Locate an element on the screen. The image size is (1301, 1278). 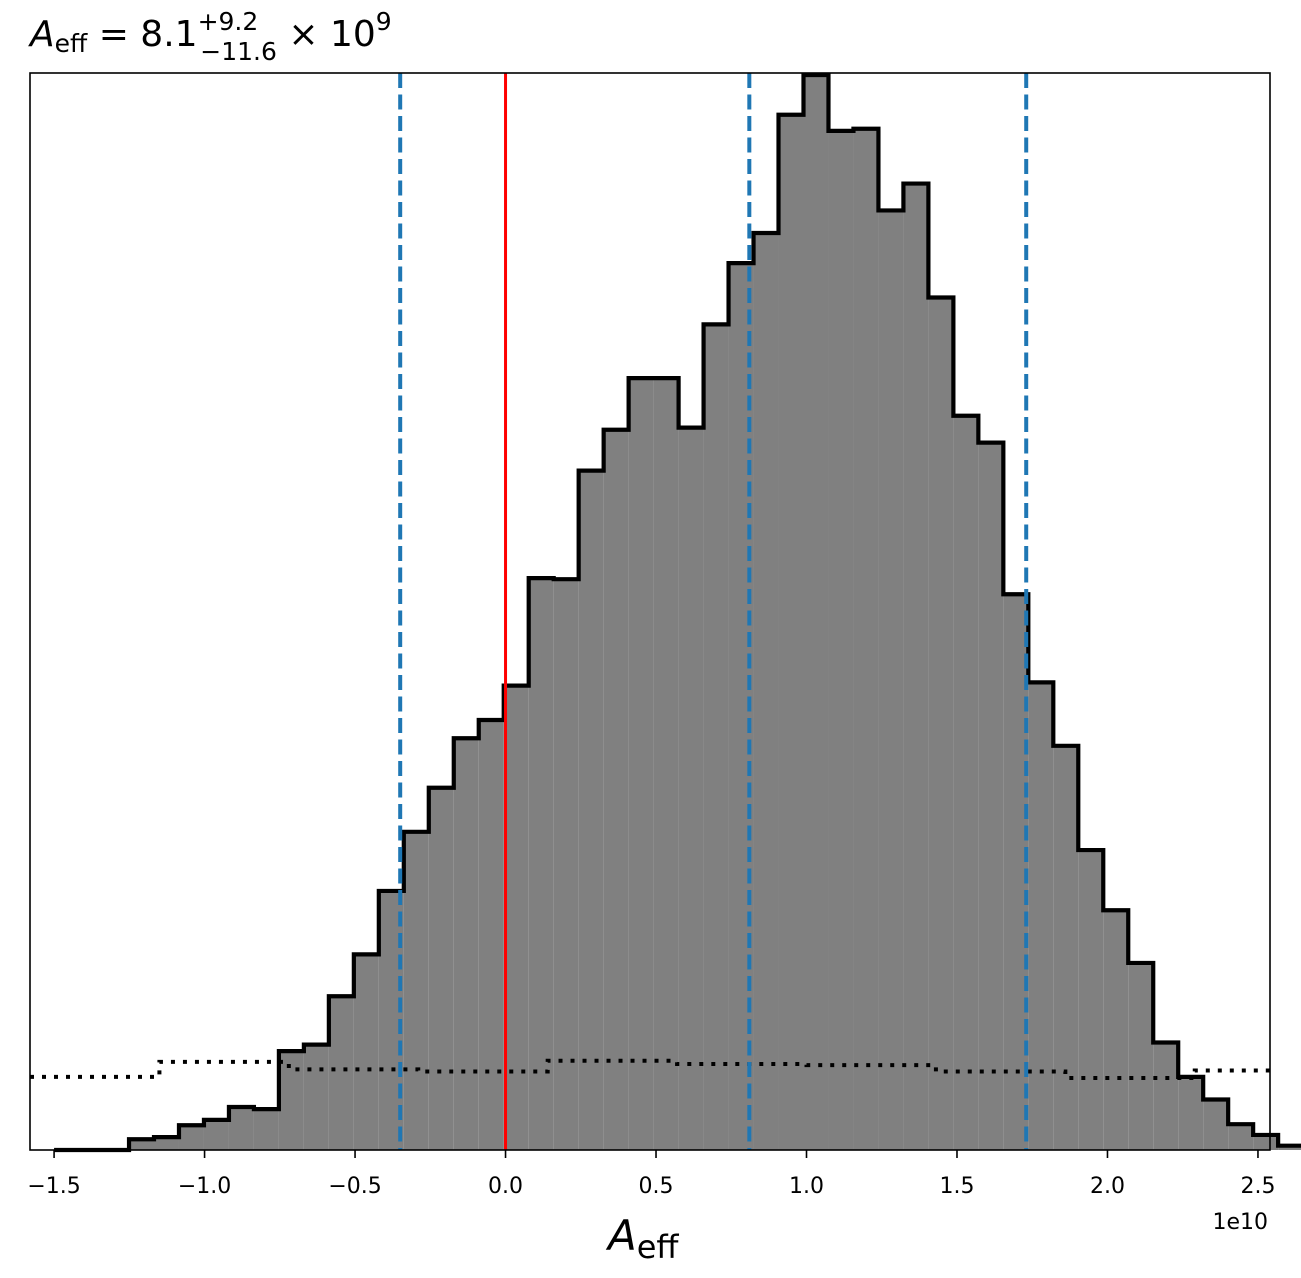
x-tick-label: 2.0 is located at coordinates (1107, 1186).